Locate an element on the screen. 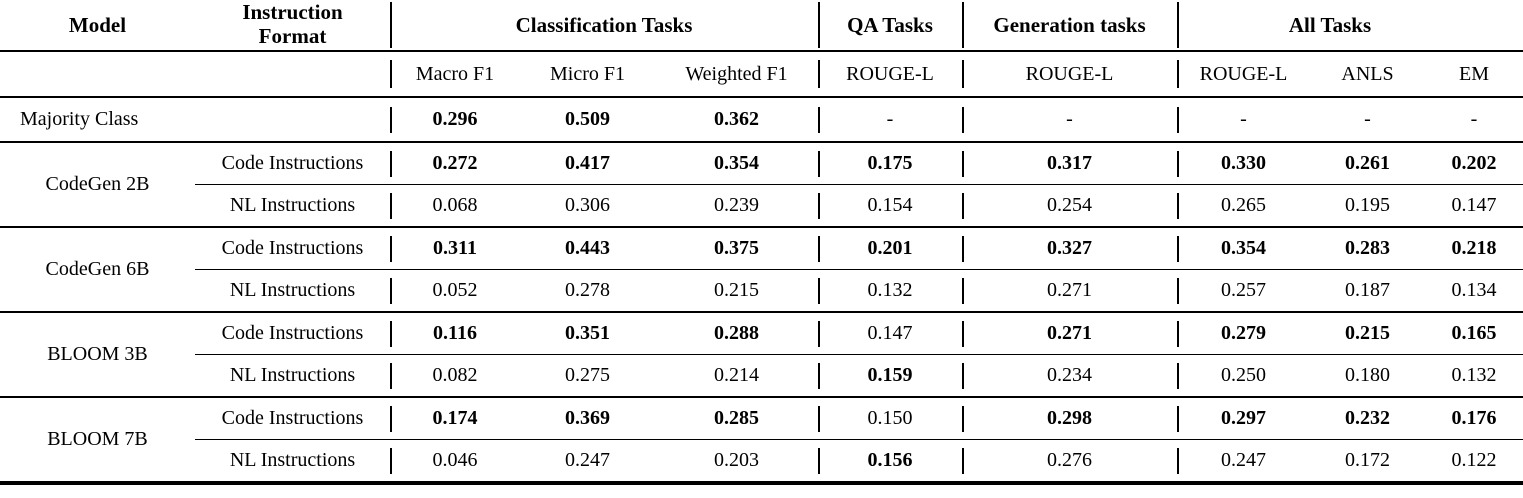 The height and width of the screenshot is (498, 1523). cell-value: 0.443 is located at coordinates (587, 248).